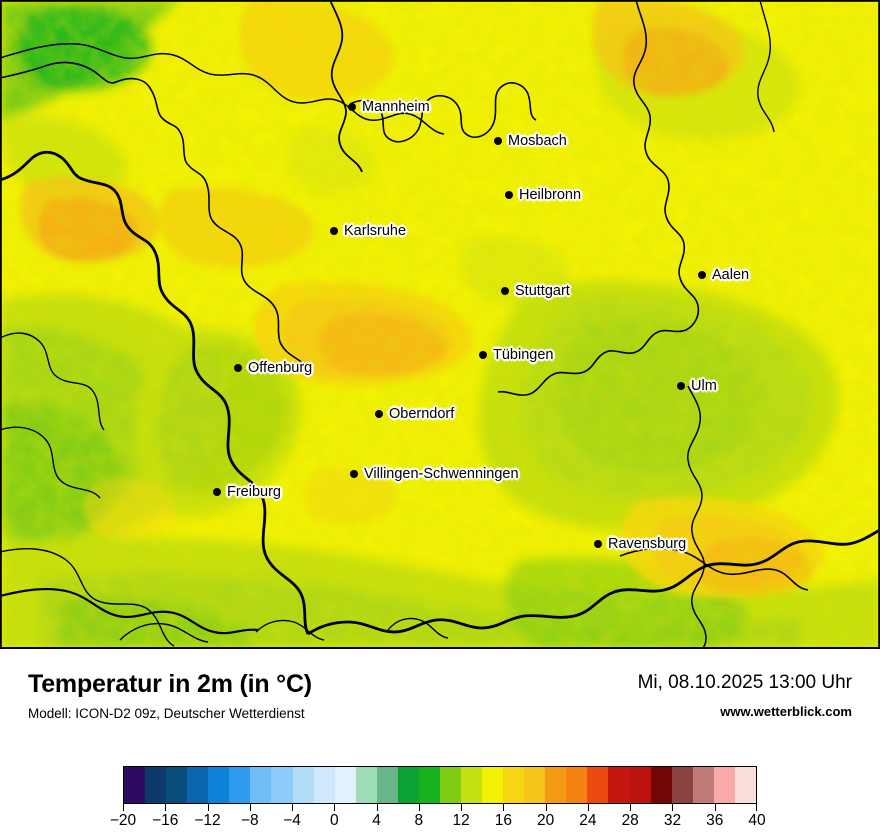  What do you see at coordinates (165, 820) in the screenshot?
I see `colorbar-tick-label: −16` at bounding box center [165, 820].